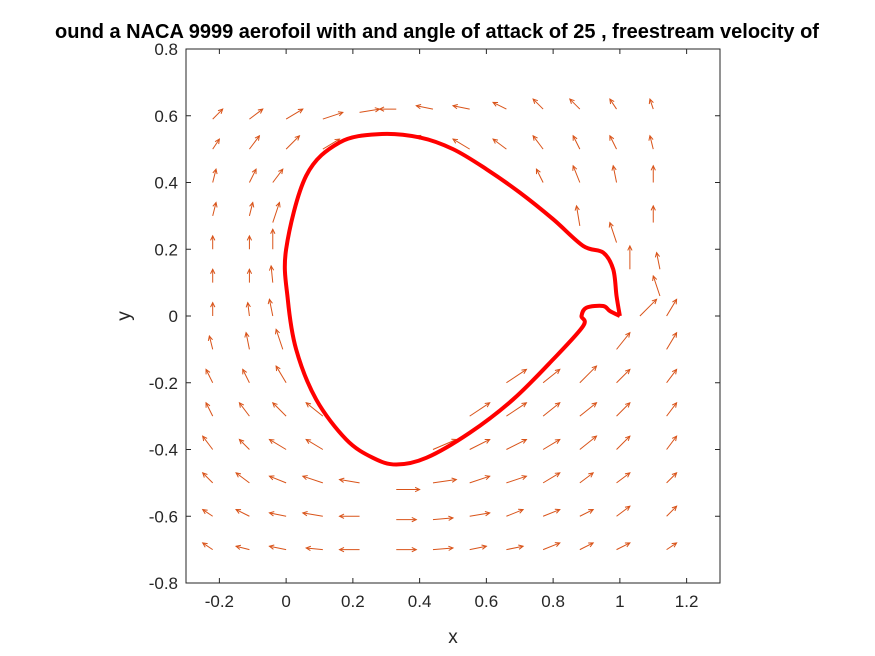 The image size is (875, 656). What do you see at coordinates (619, 601) in the screenshot?
I see `x-tick-label: 1` at bounding box center [619, 601].